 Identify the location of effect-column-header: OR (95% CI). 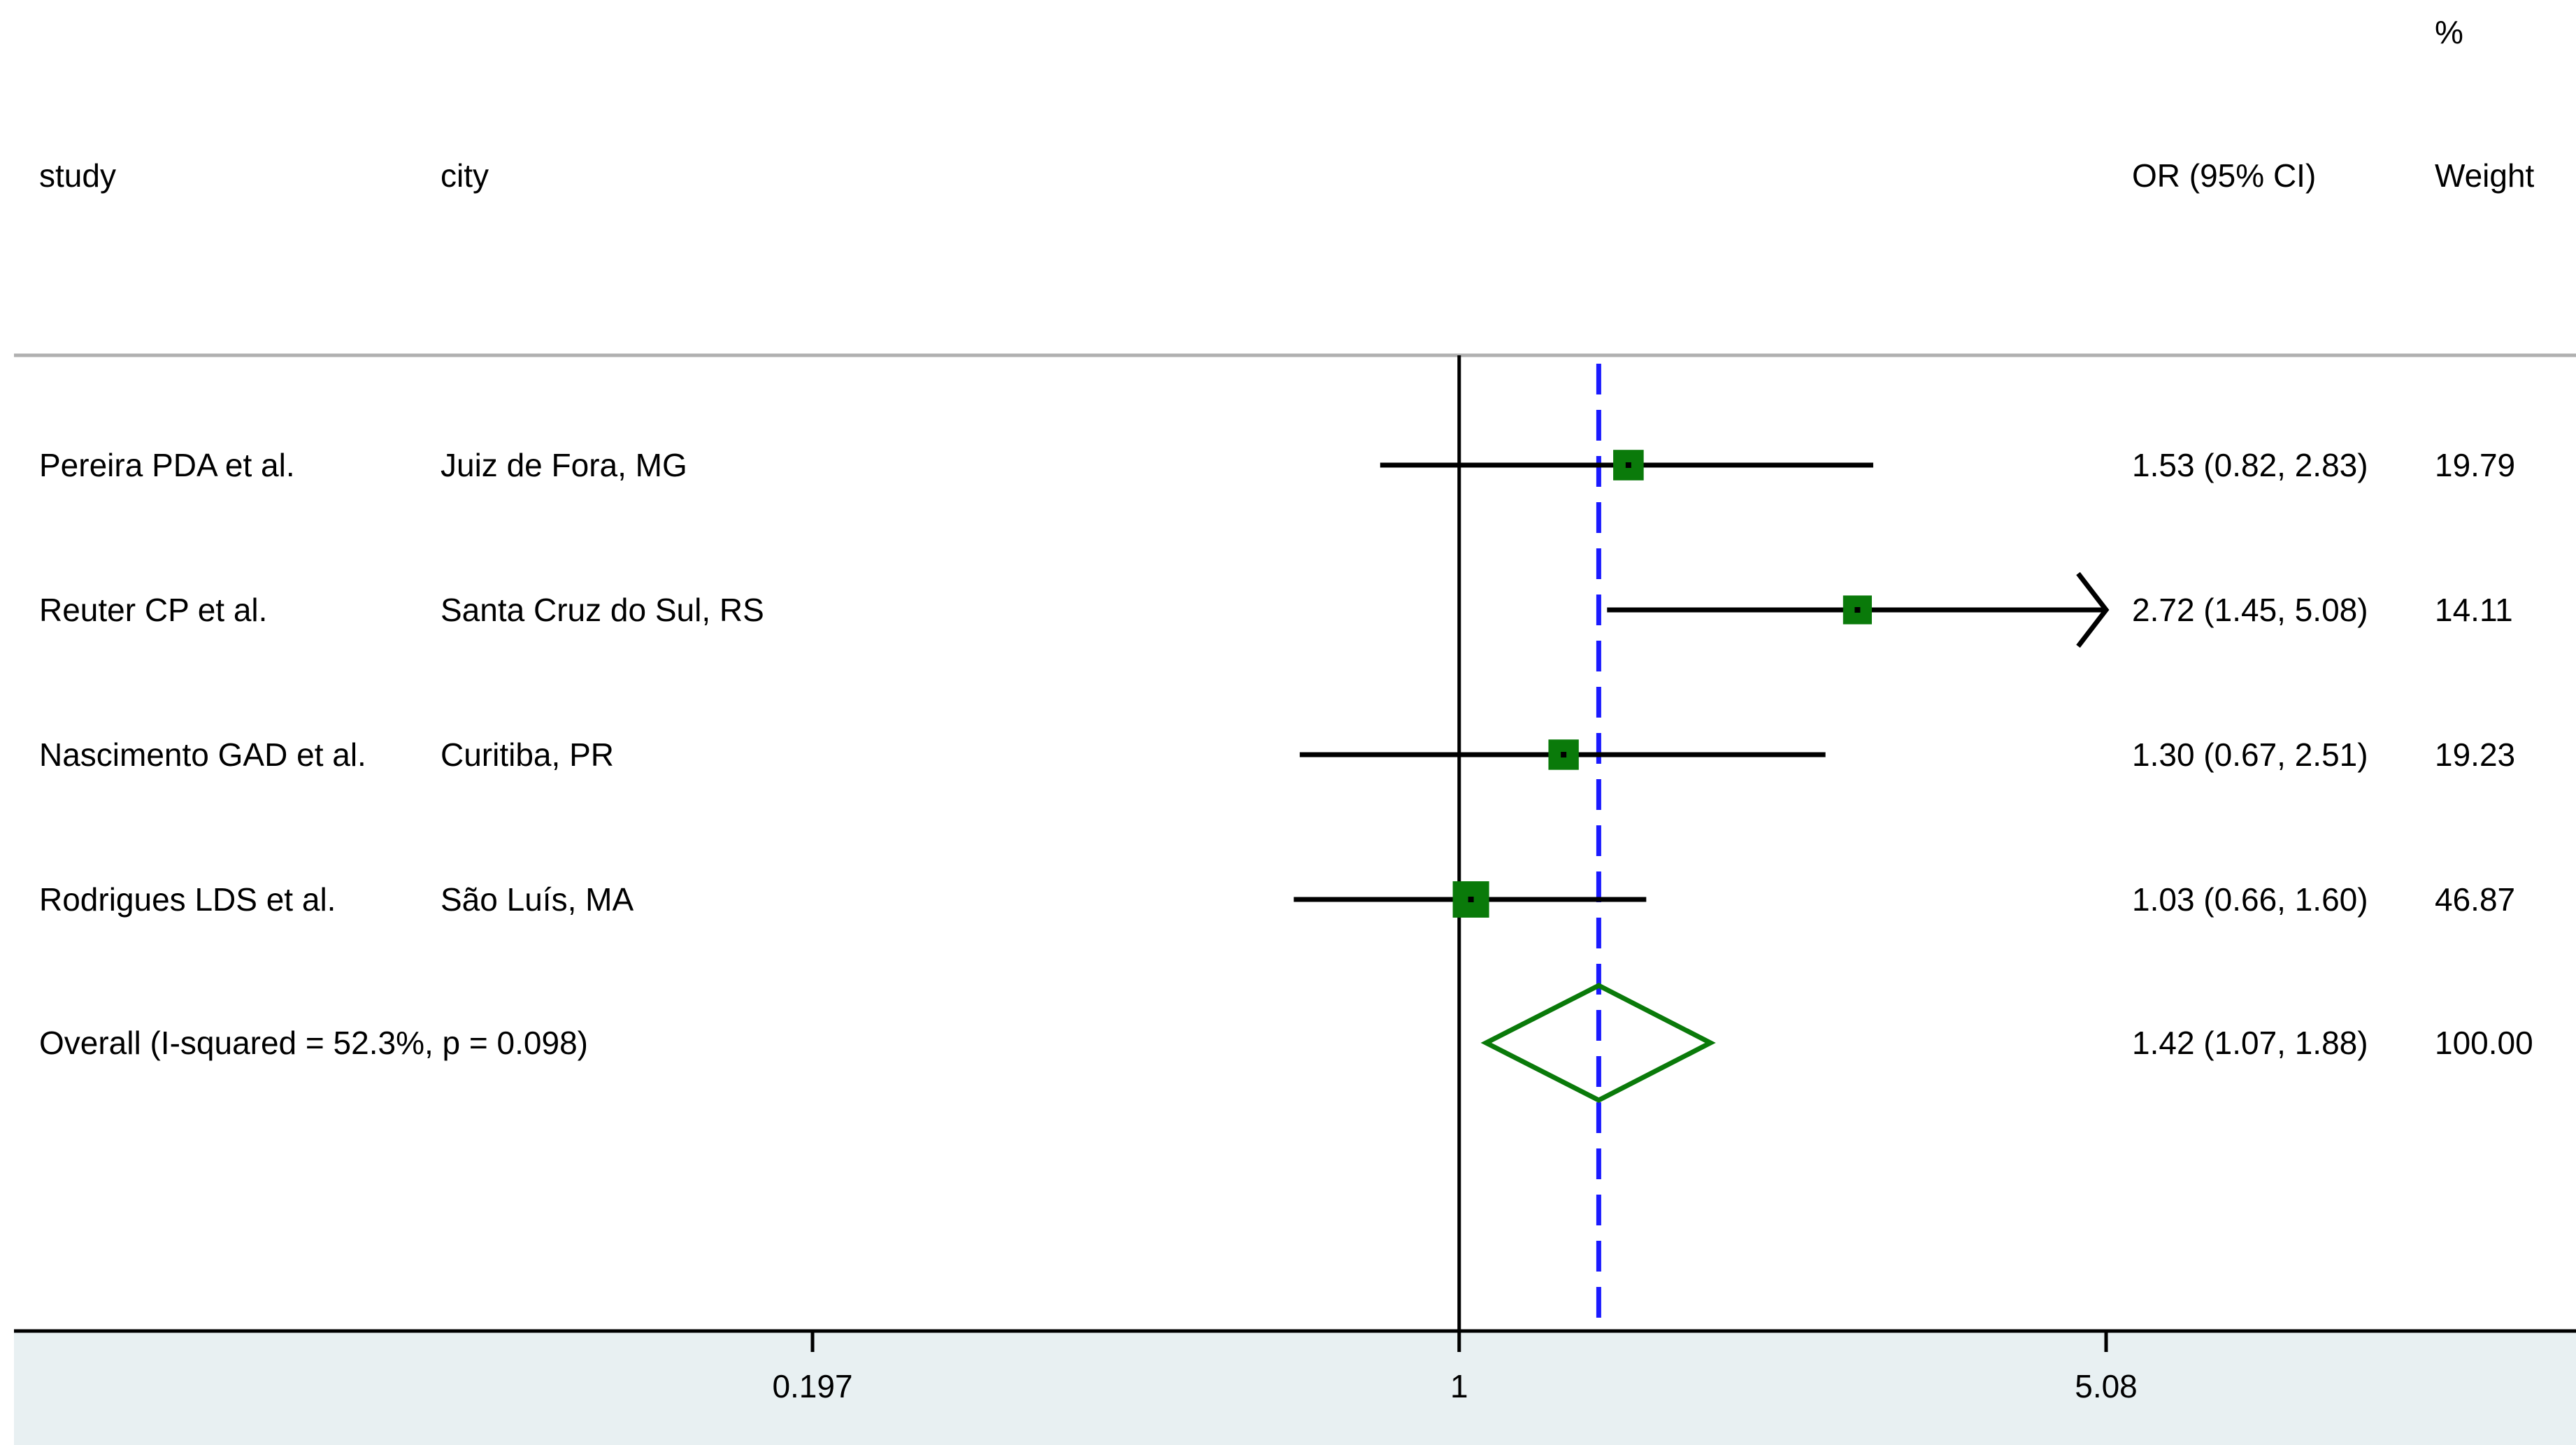
(2224, 175).